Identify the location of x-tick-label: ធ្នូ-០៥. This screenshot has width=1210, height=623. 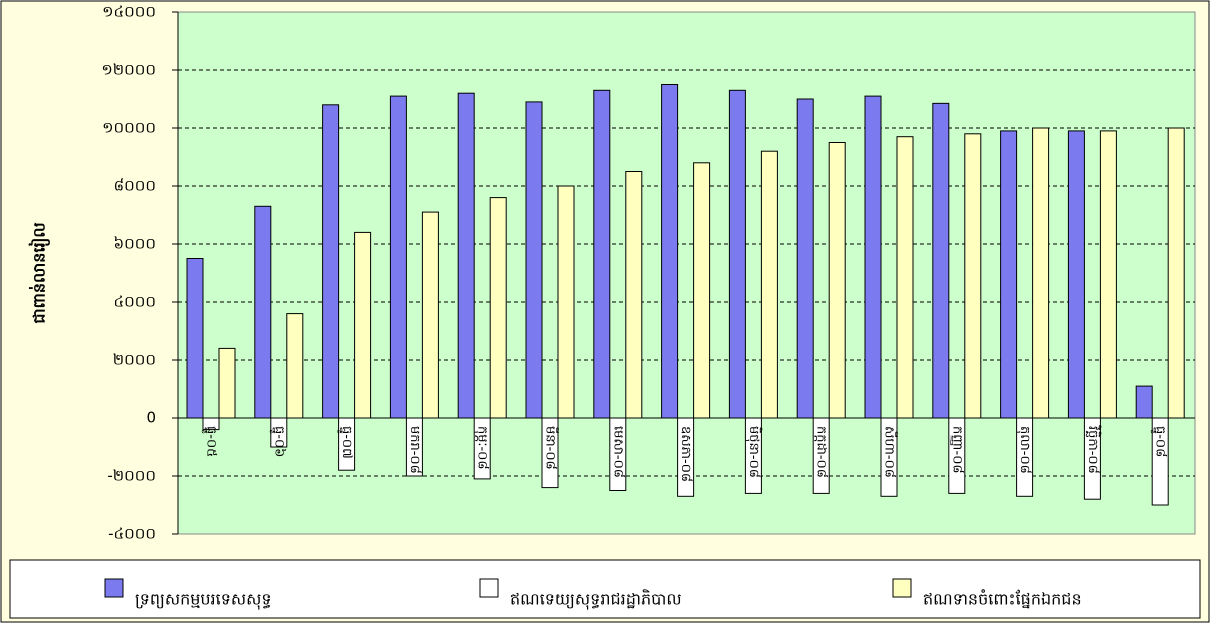
(210, 441).